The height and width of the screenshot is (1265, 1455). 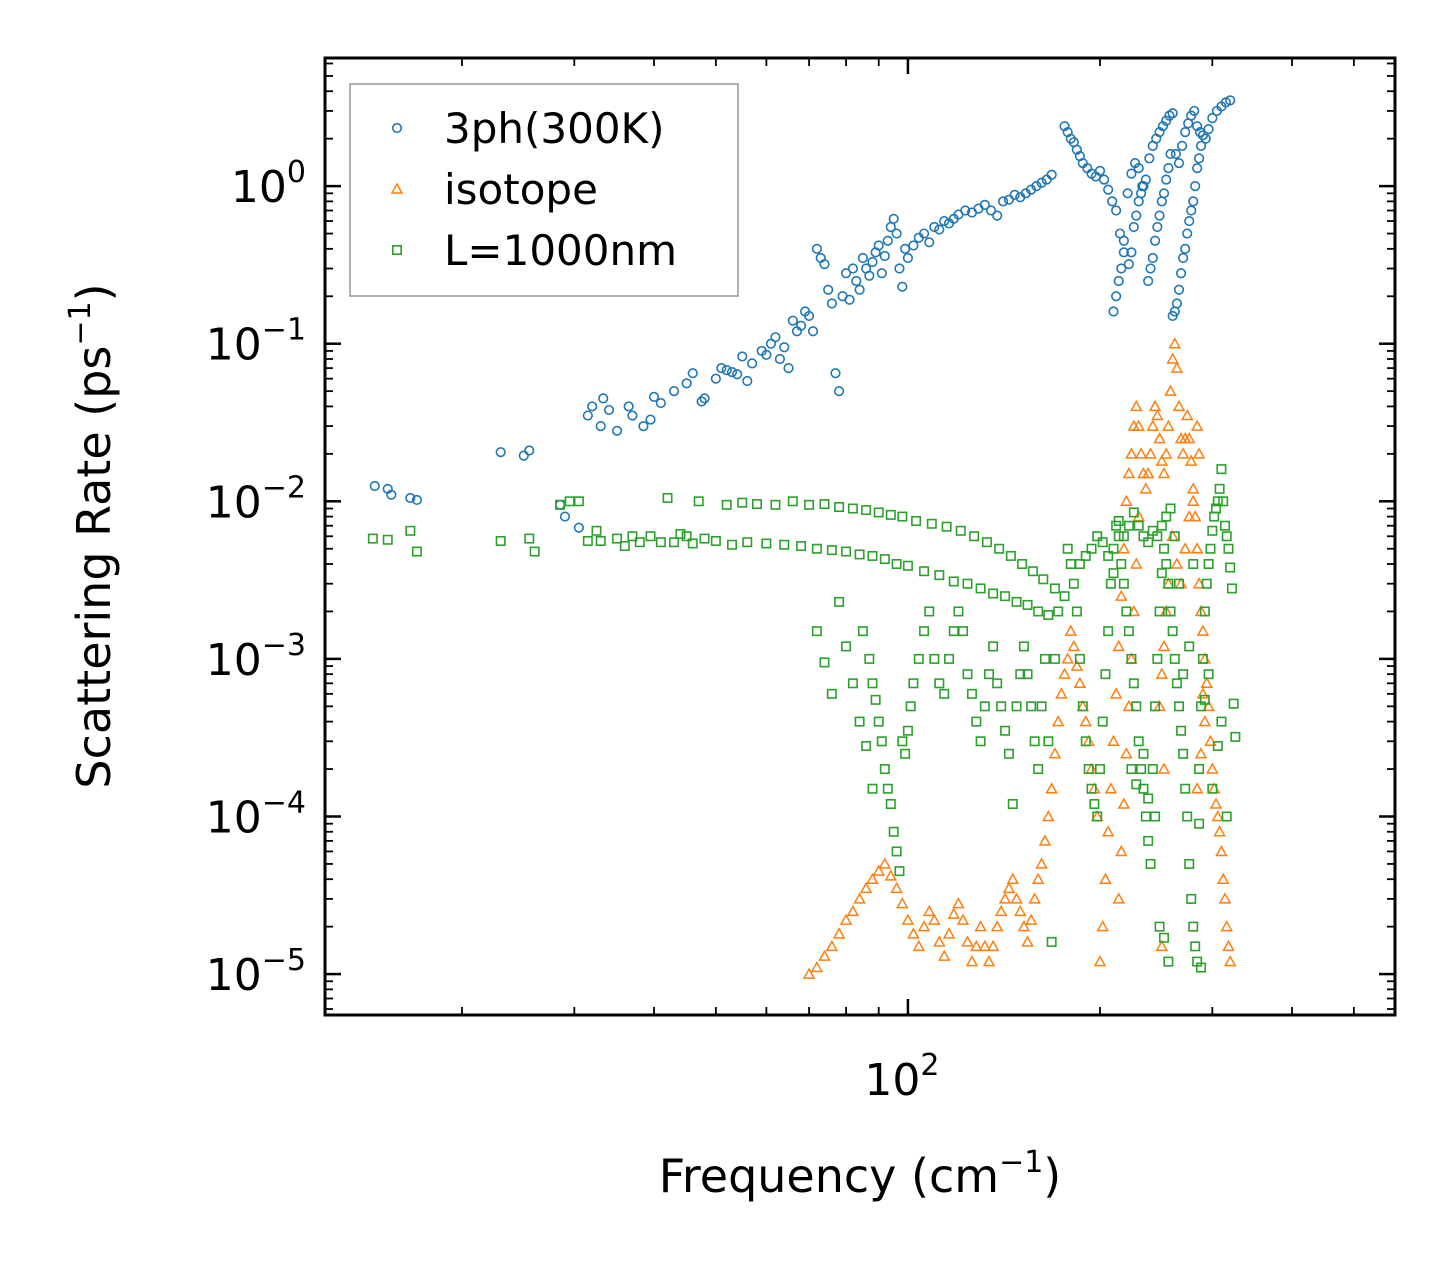 What do you see at coordinates (901, 1077) in the screenshot?
I see `x-tick-label: 102` at bounding box center [901, 1077].